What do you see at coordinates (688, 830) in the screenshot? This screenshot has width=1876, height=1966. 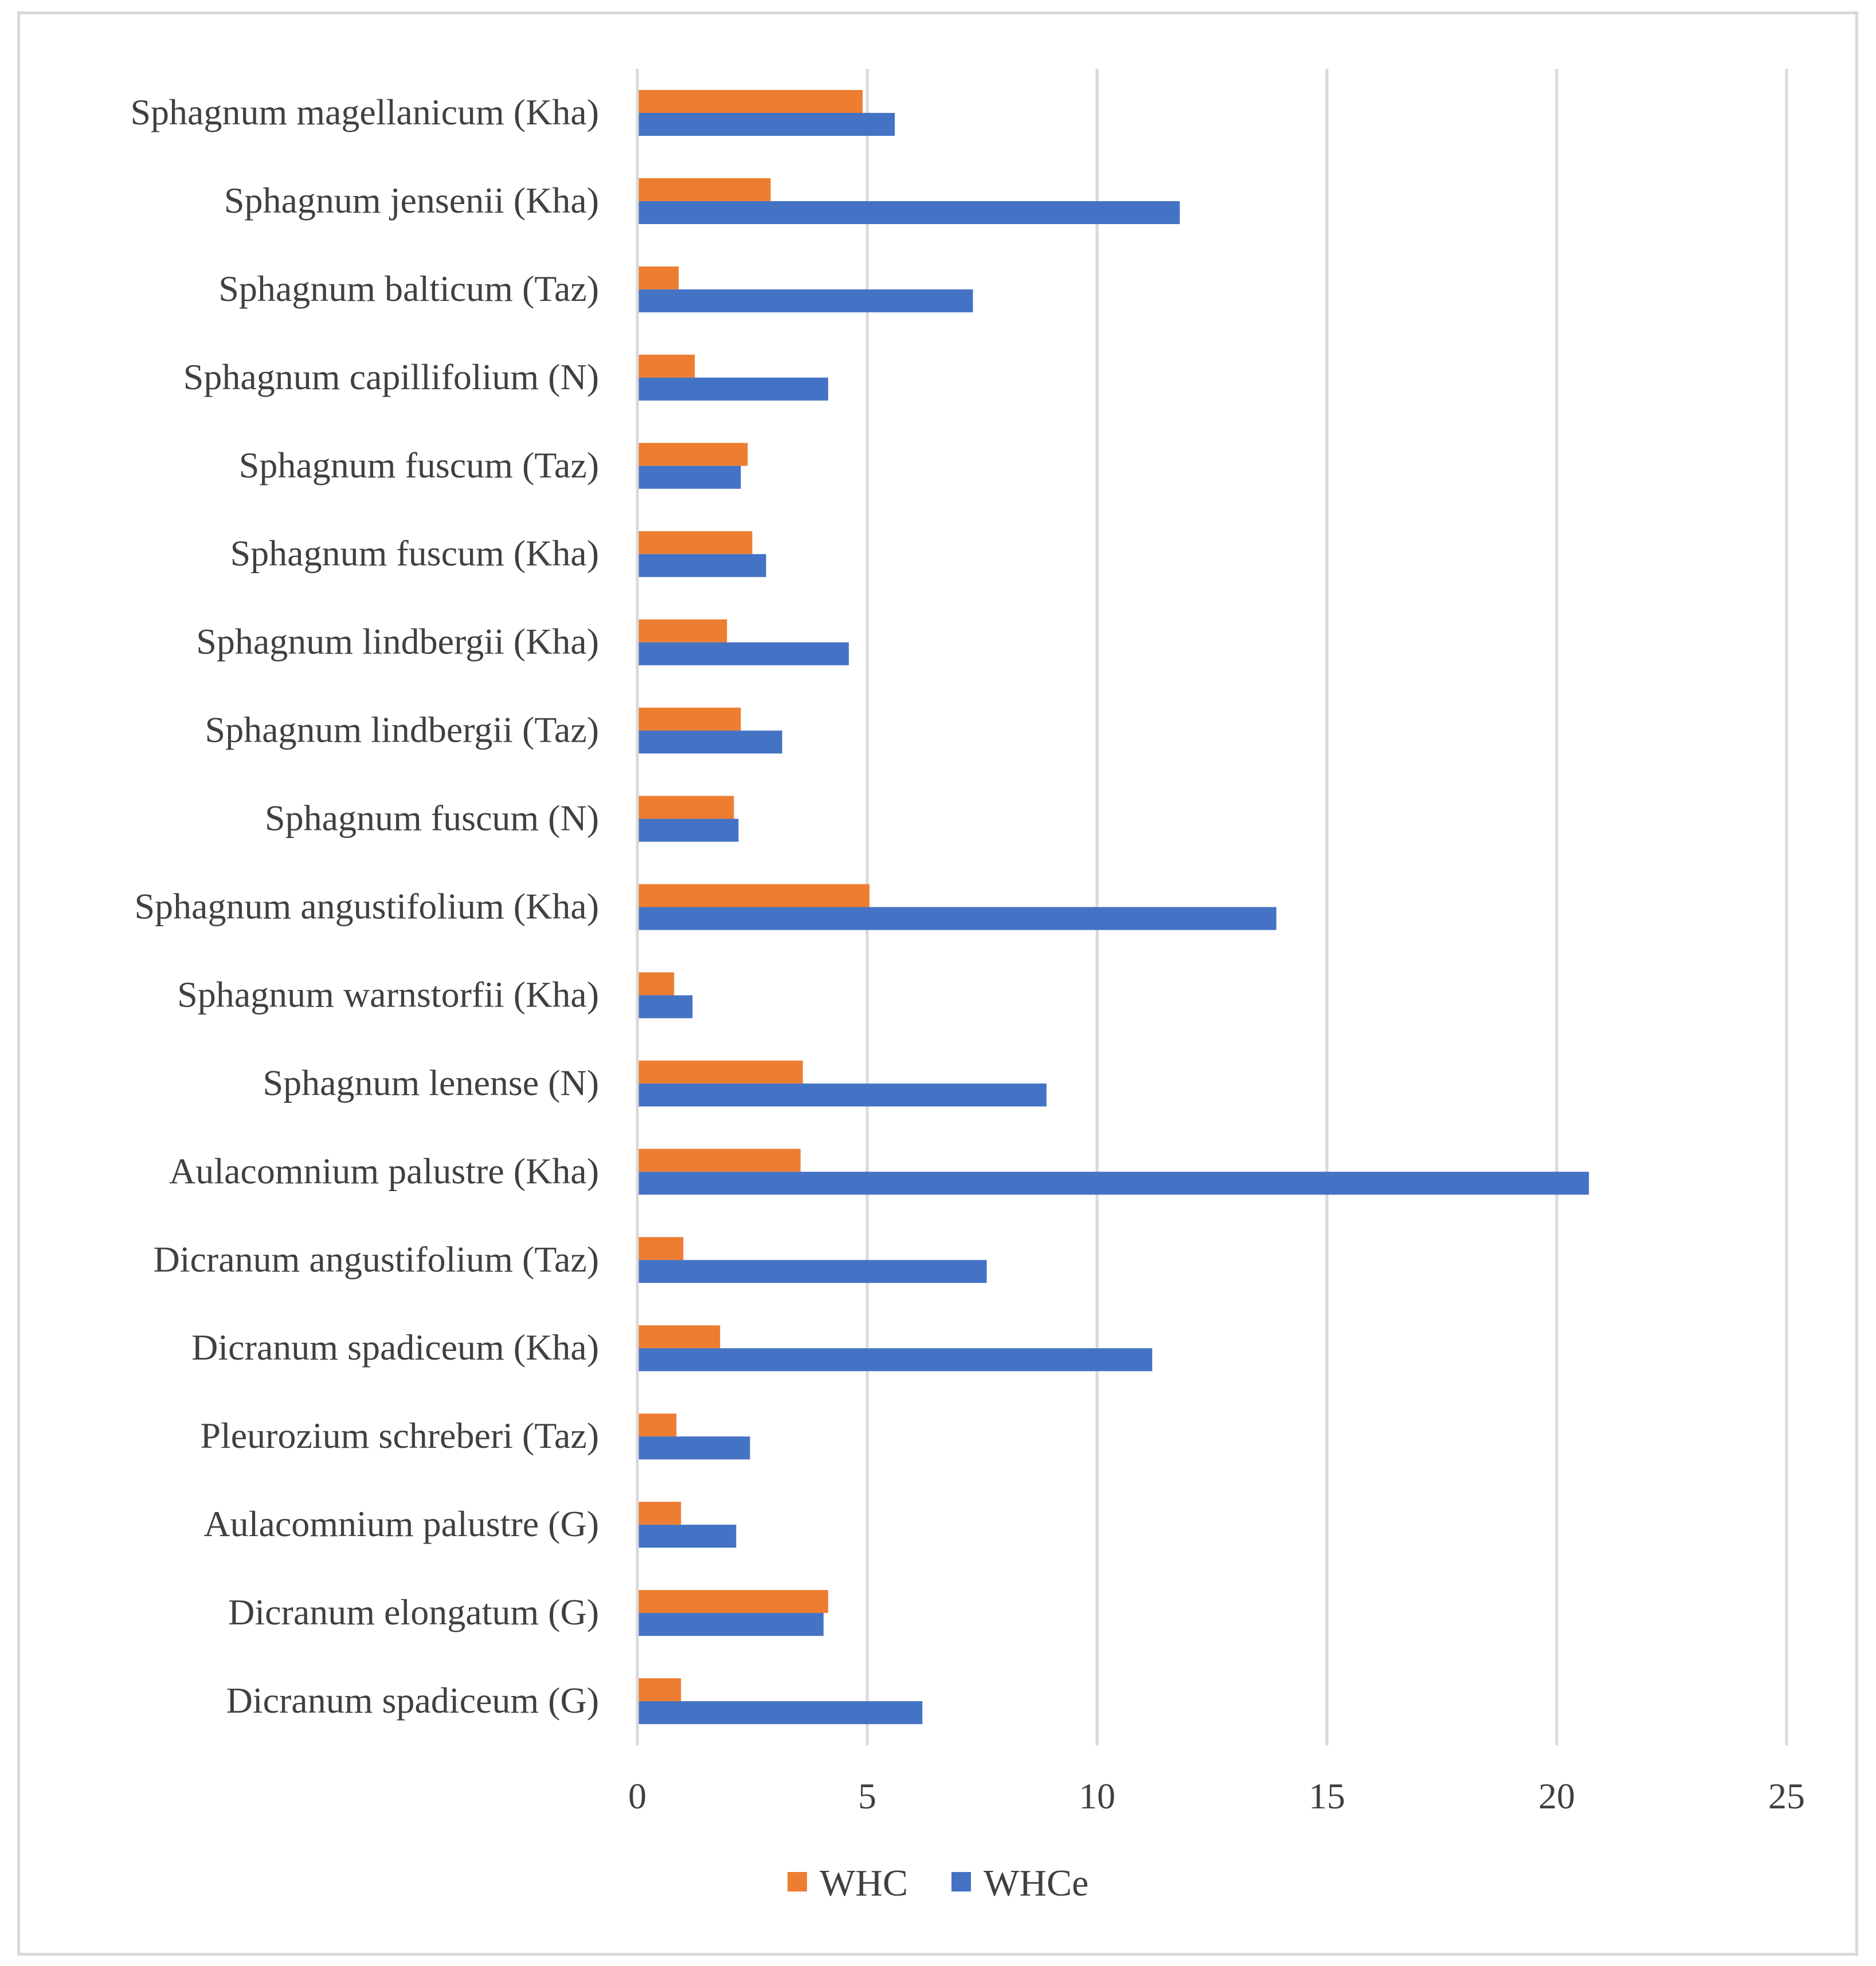 I see `bar-whce-sphagnum-fuscum-n` at bounding box center [688, 830].